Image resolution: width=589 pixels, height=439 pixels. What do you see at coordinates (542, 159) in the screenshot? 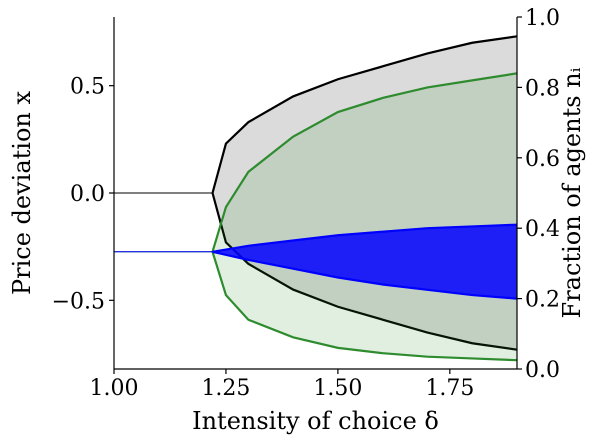
I see `right-y-tick-label: 0.6` at bounding box center [542, 159].